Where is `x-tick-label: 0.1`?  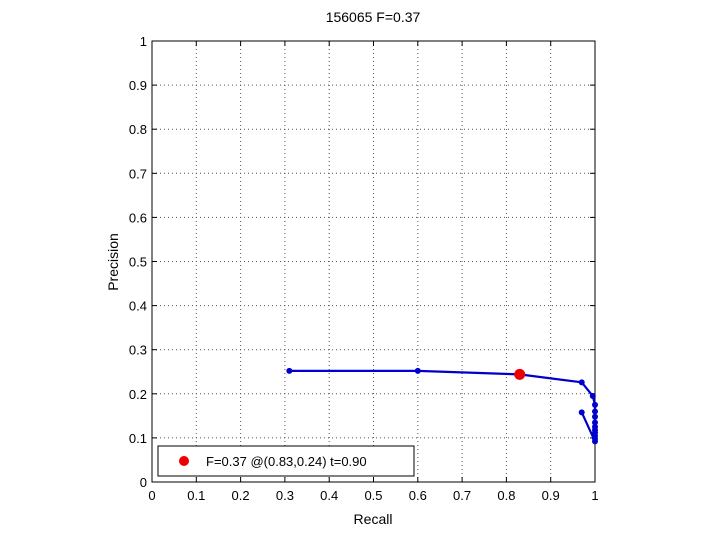 x-tick-label: 0.1 is located at coordinates (196, 495).